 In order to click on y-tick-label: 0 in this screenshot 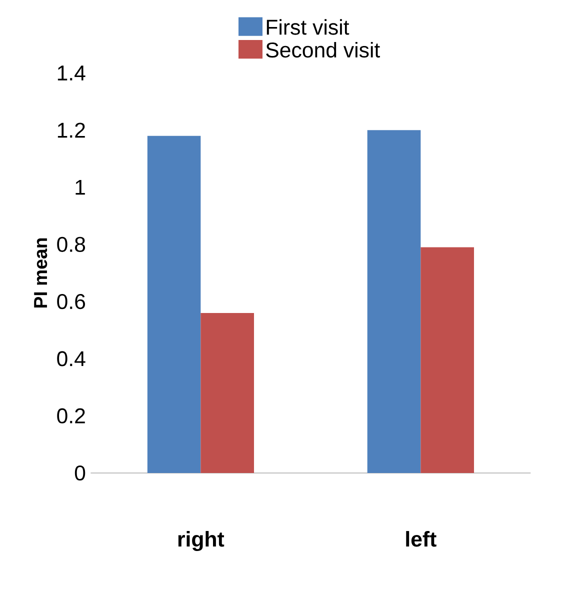, I will do `click(80, 473)`.